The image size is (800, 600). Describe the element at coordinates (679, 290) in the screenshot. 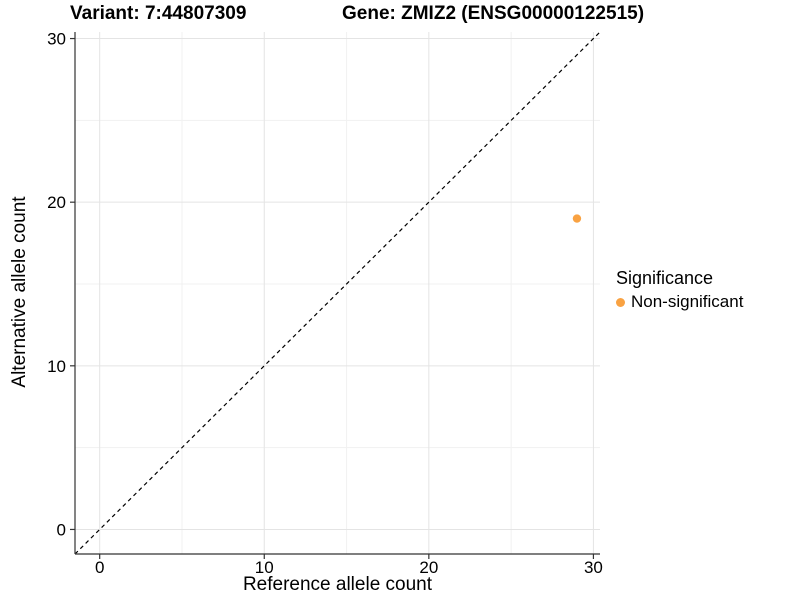

I see `legend: Significance Non-significant` at that location.